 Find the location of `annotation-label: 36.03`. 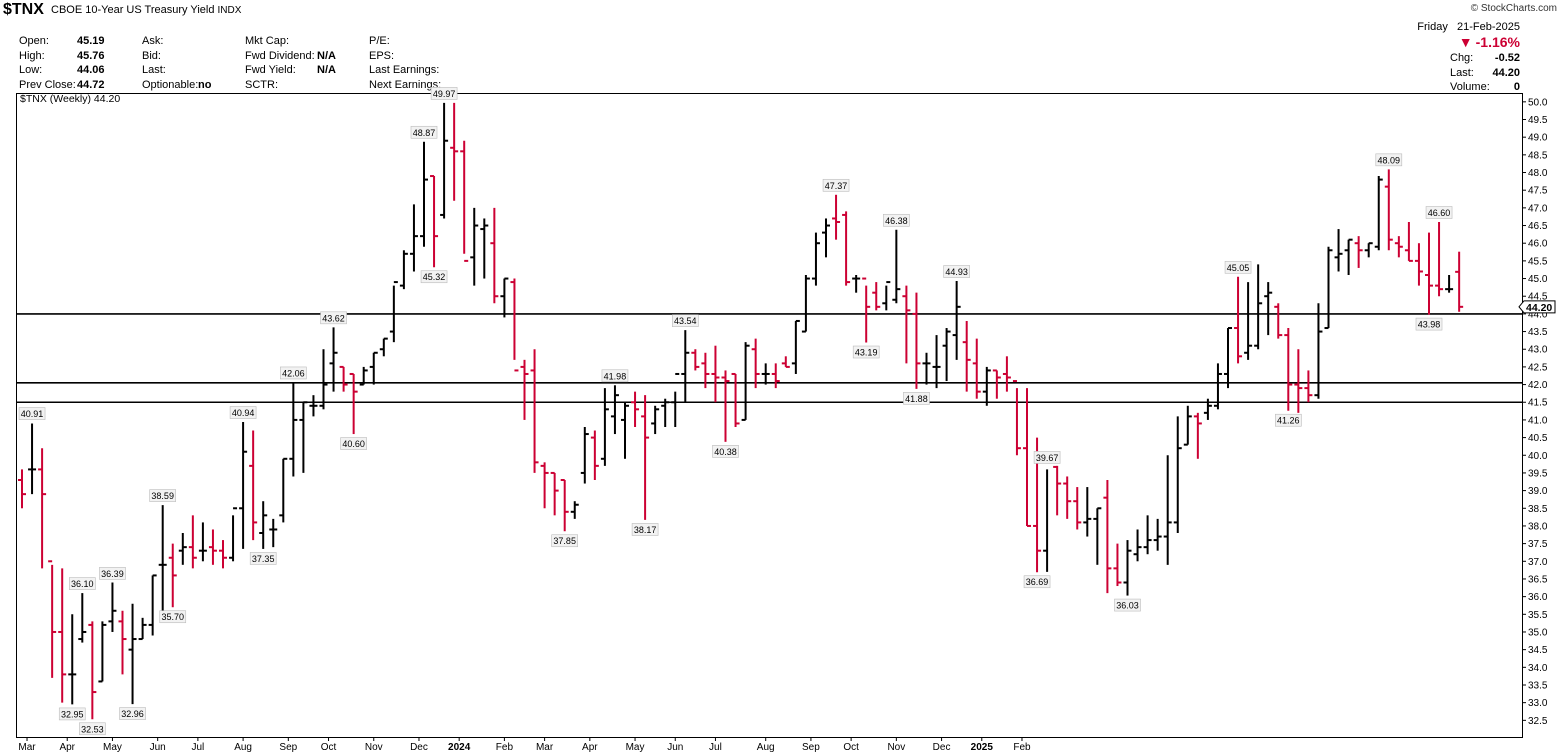

annotation-label: 36.03 is located at coordinates (1127, 606).